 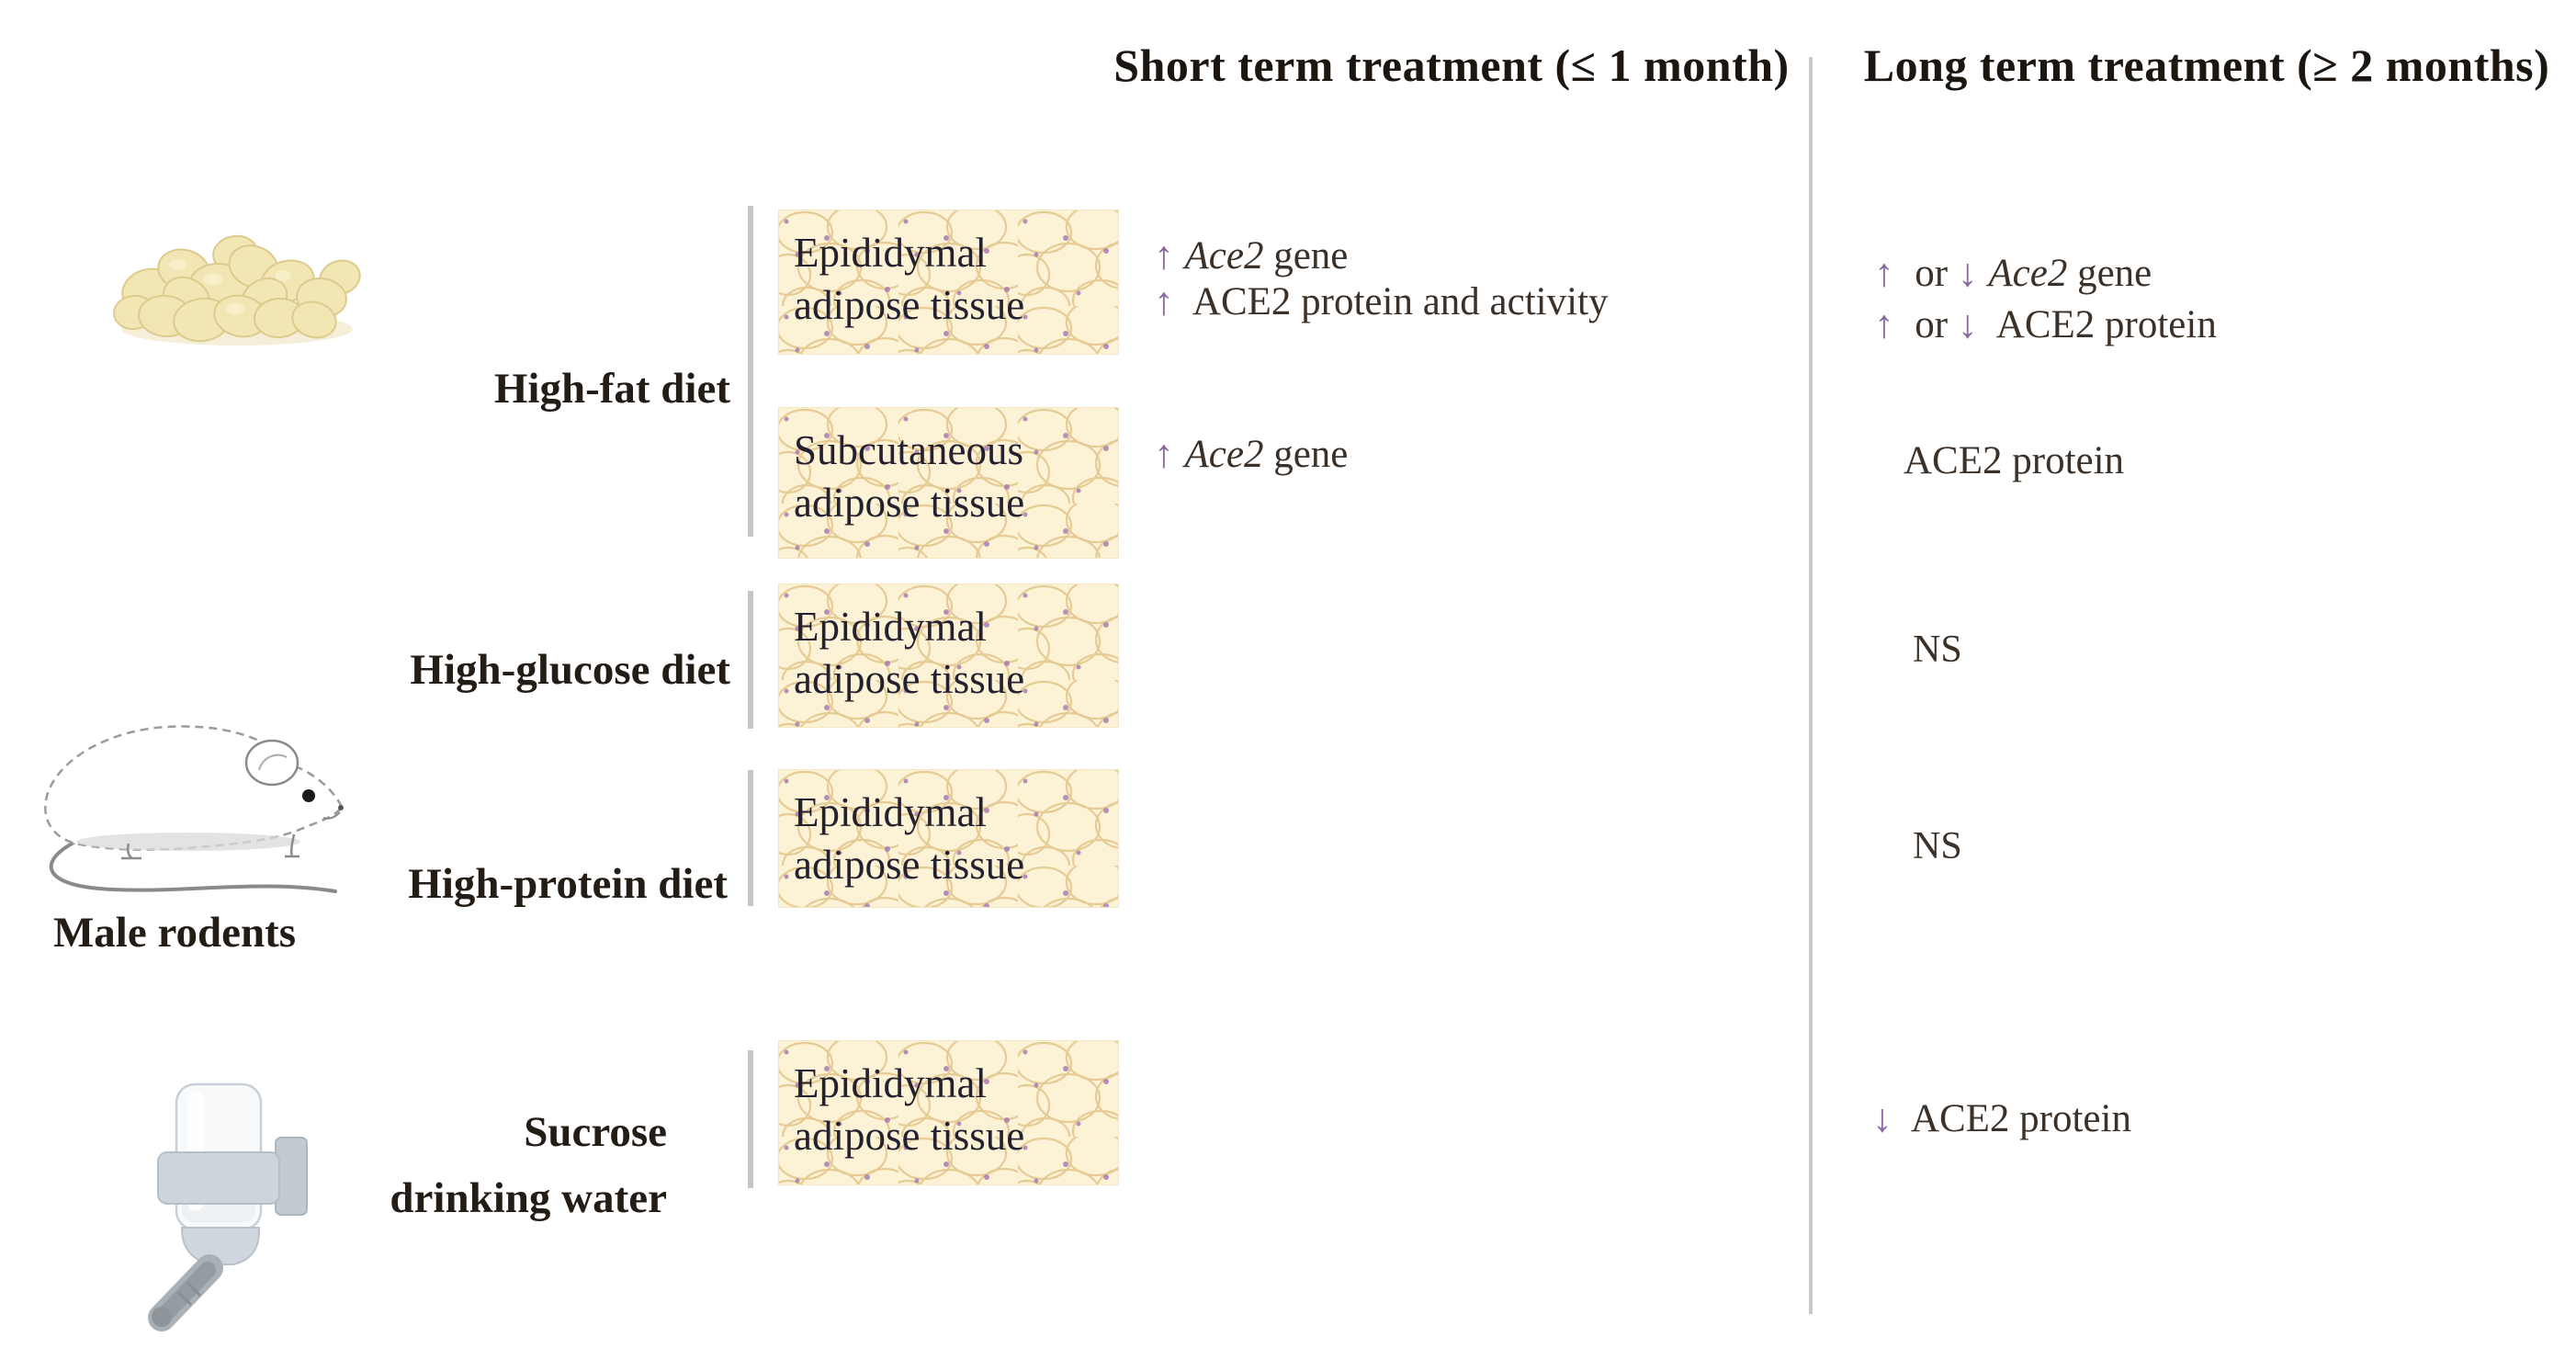 What do you see at coordinates (2045, 325) in the screenshot?
I see `result-line: ↑ or ↓ ACE2 protein` at bounding box center [2045, 325].